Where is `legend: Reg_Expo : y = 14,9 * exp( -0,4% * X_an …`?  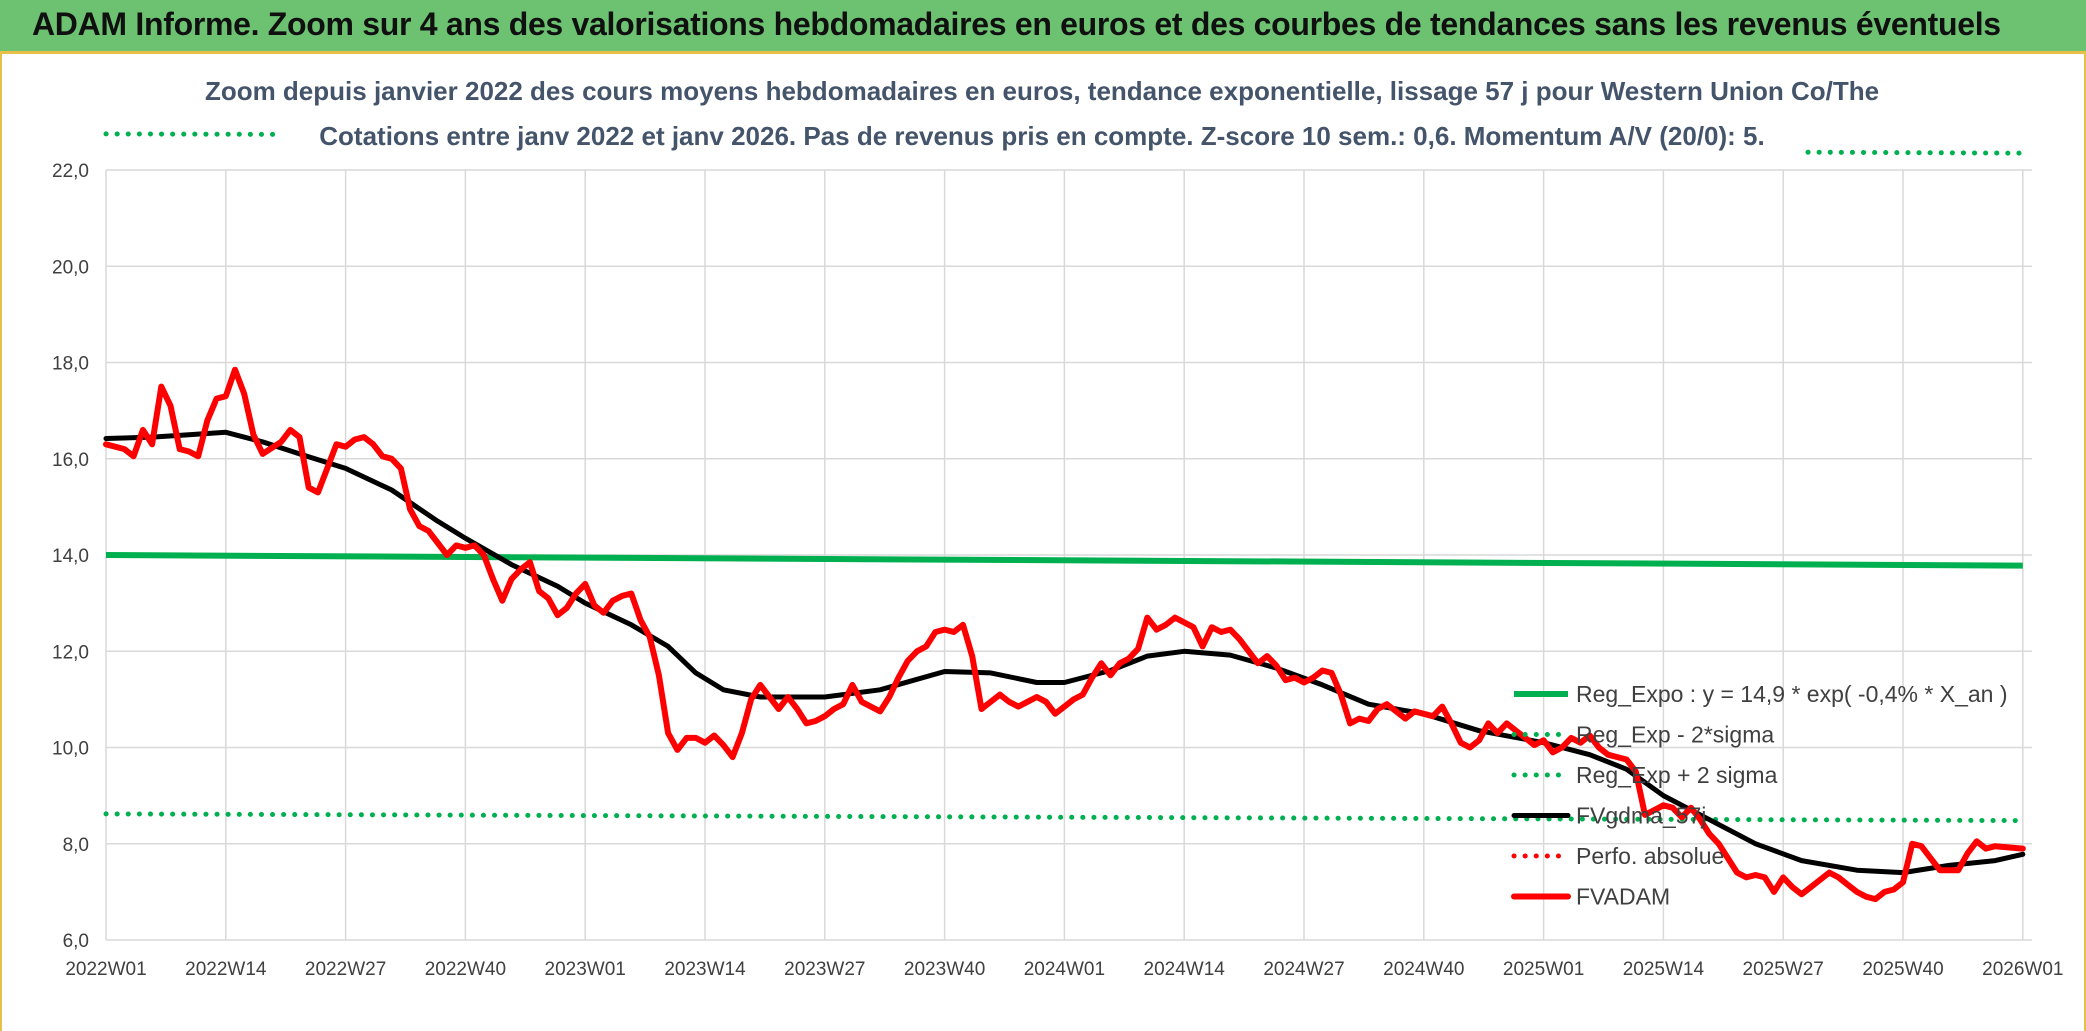 legend: Reg_Expo : y = 14,9 * exp( -0,4% * X_an … is located at coordinates (1759, 795).